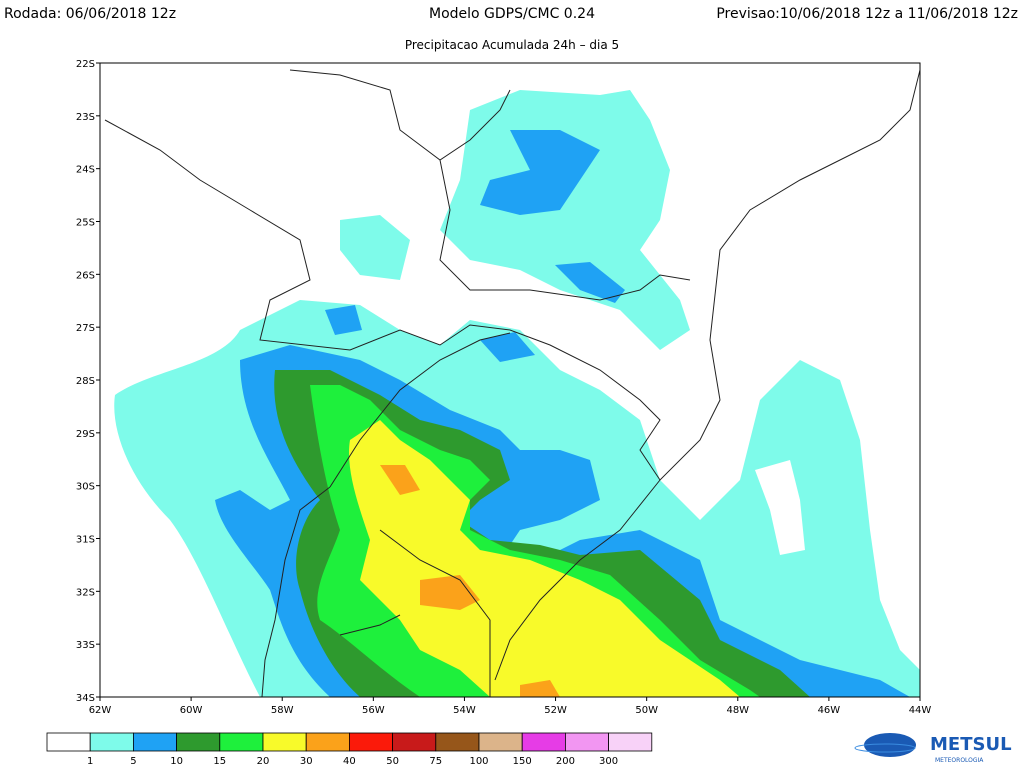 The height and width of the screenshot is (770, 1024). I want to click on lat-label: 32S, so click(85, 592).